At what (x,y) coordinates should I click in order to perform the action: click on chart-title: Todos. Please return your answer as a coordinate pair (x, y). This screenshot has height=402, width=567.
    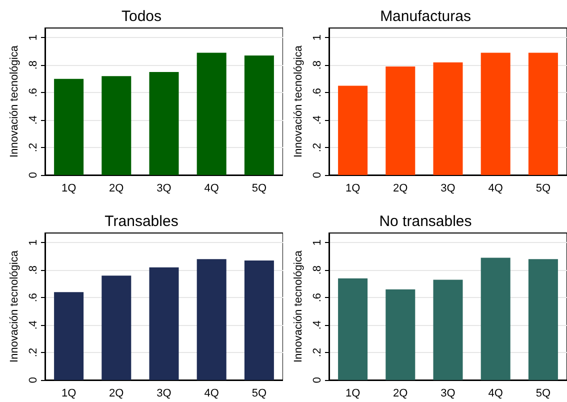
    Looking at the image, I should click on (141, 16).